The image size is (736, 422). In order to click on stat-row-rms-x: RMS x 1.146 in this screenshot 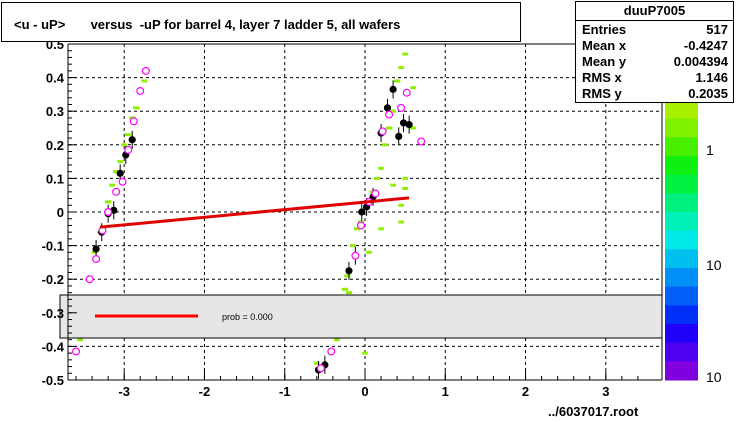, I will do `click(655, 78)`.